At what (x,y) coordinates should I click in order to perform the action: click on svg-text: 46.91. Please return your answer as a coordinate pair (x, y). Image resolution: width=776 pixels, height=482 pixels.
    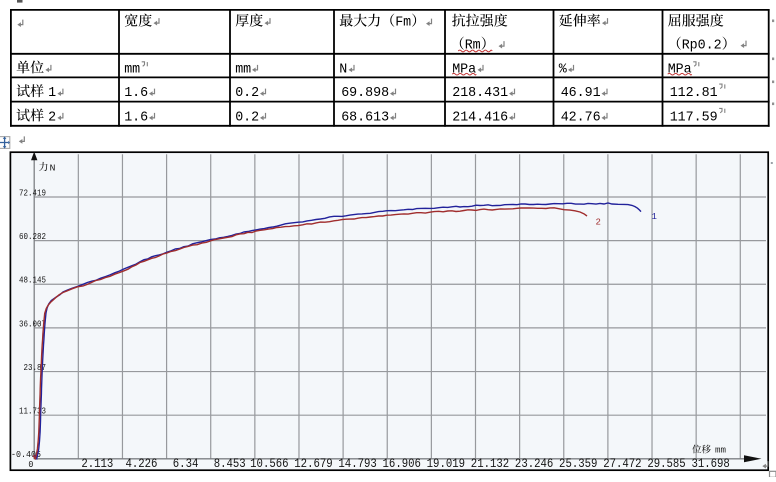
    Looking at the image, I should click on (581, 93).